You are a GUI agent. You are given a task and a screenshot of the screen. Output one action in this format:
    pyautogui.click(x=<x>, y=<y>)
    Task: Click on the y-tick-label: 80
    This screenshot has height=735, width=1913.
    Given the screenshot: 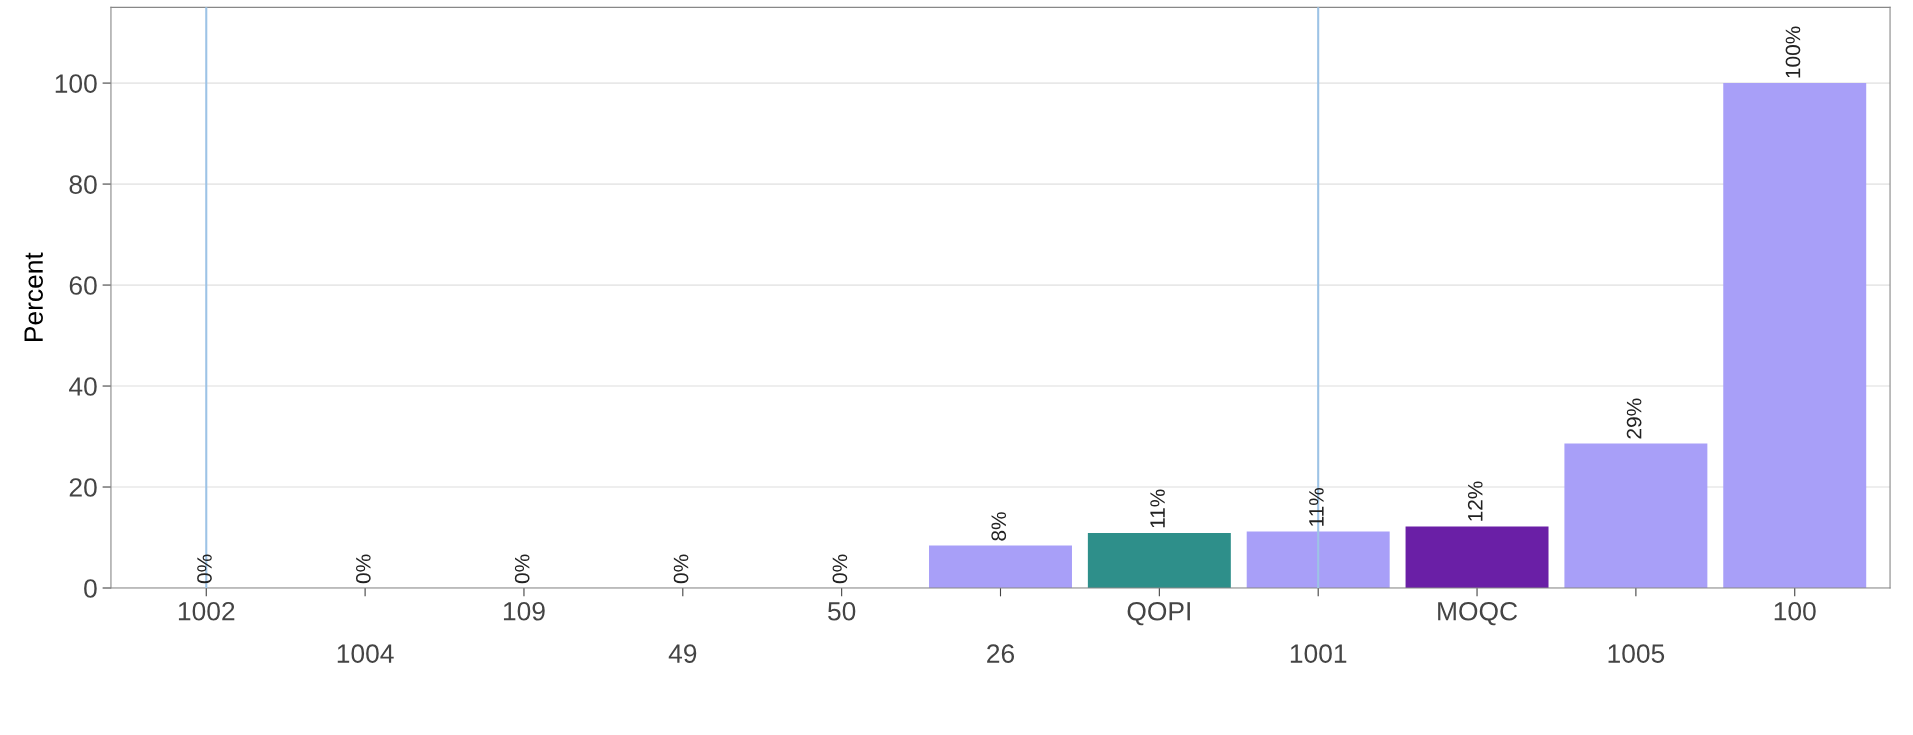 What is the action you would take?
    pyautogui.click(x=83, y=184)
    